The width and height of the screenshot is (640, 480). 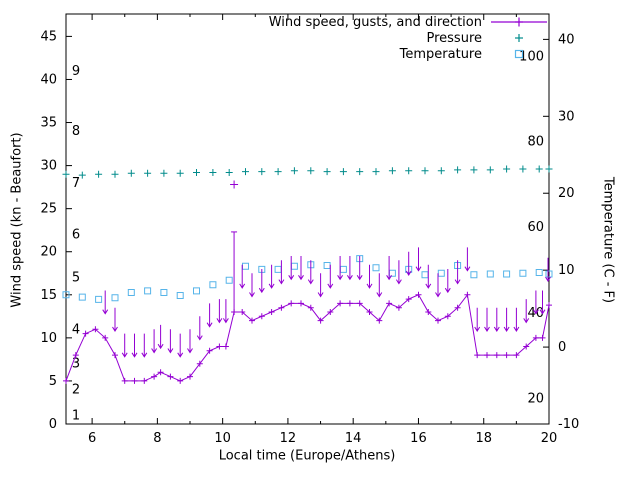 What do you see at coordinates (48, 338) in the screenshot?
I see `y-left-tick-label: 10` at bounding box center [48, 338].